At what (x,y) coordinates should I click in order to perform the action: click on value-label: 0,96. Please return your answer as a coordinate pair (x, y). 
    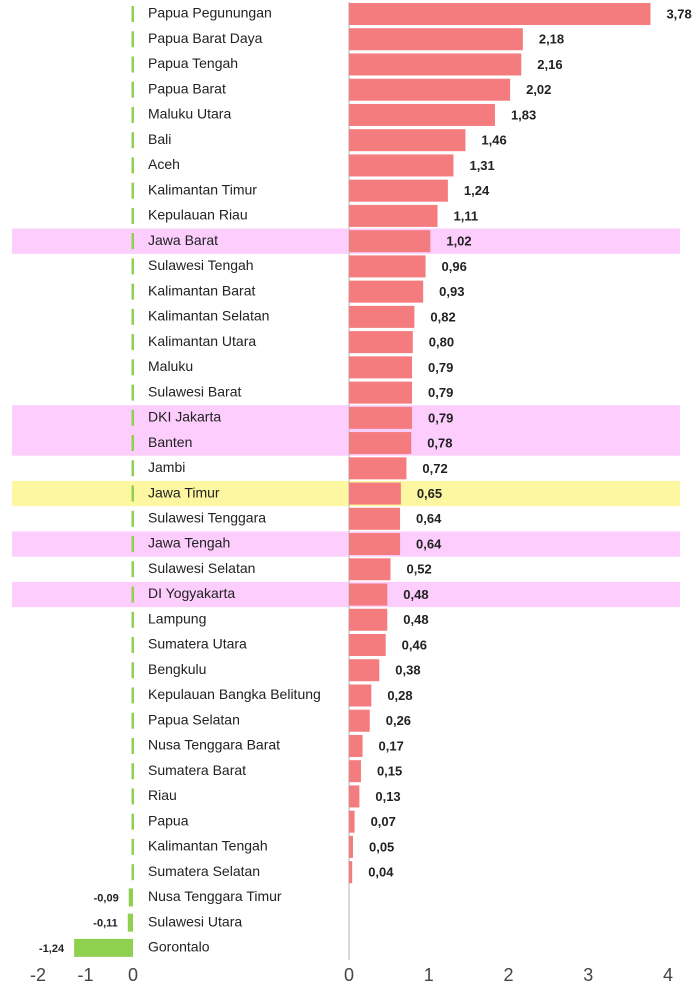
    Looking at the image, I should click on (454, 266).